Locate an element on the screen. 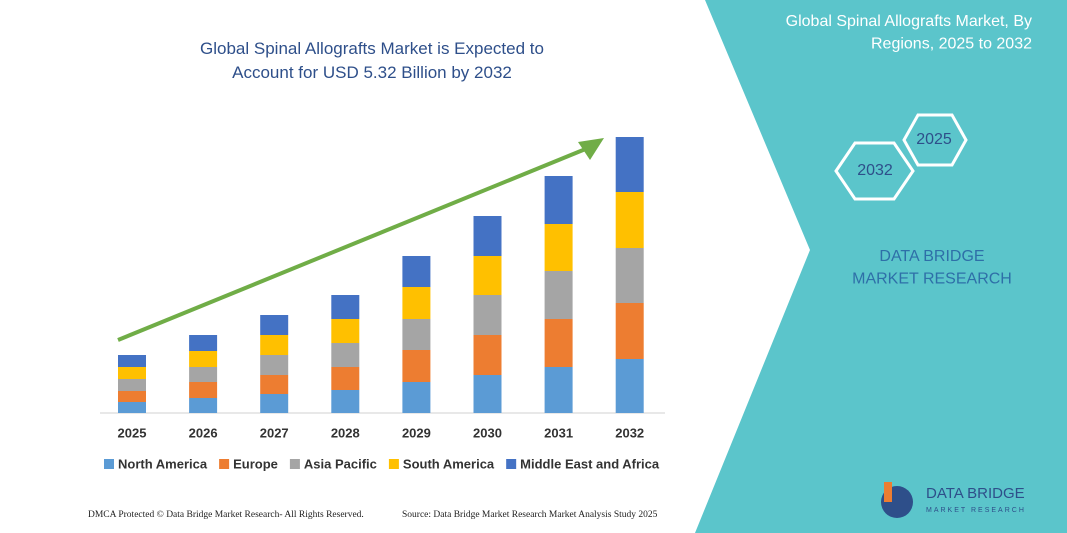 This screenshot has width=1067, height=533. logo-mark is located at coordinates (888, 492).